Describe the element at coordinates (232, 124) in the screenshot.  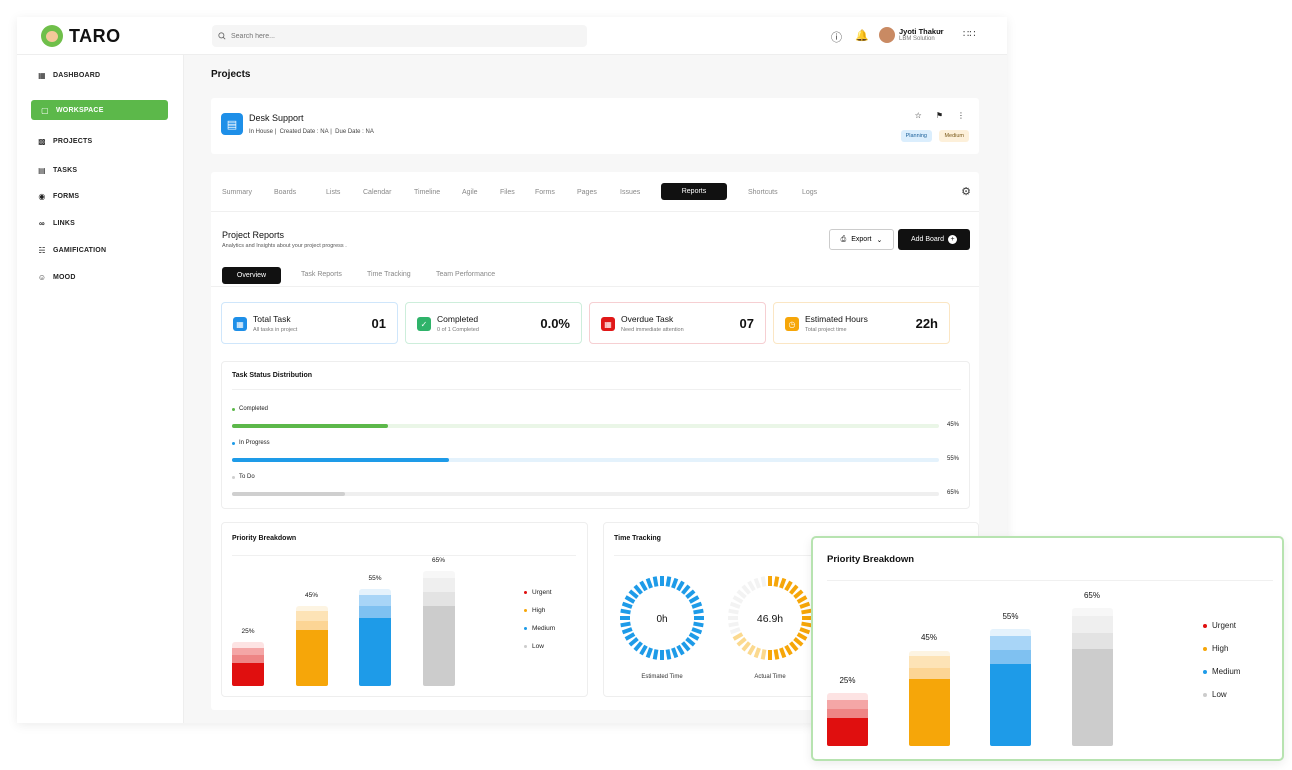
I see `document-icon: ▤` at that location.